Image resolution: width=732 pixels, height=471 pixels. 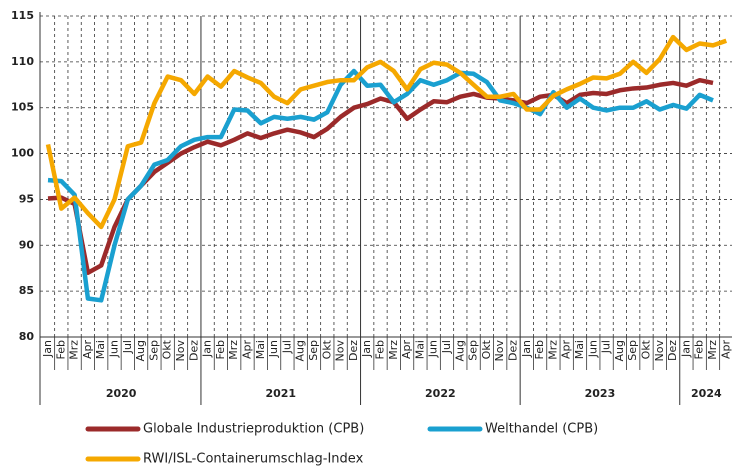 I want to click on y-tick-label: 115, so click(x=22, y=15).